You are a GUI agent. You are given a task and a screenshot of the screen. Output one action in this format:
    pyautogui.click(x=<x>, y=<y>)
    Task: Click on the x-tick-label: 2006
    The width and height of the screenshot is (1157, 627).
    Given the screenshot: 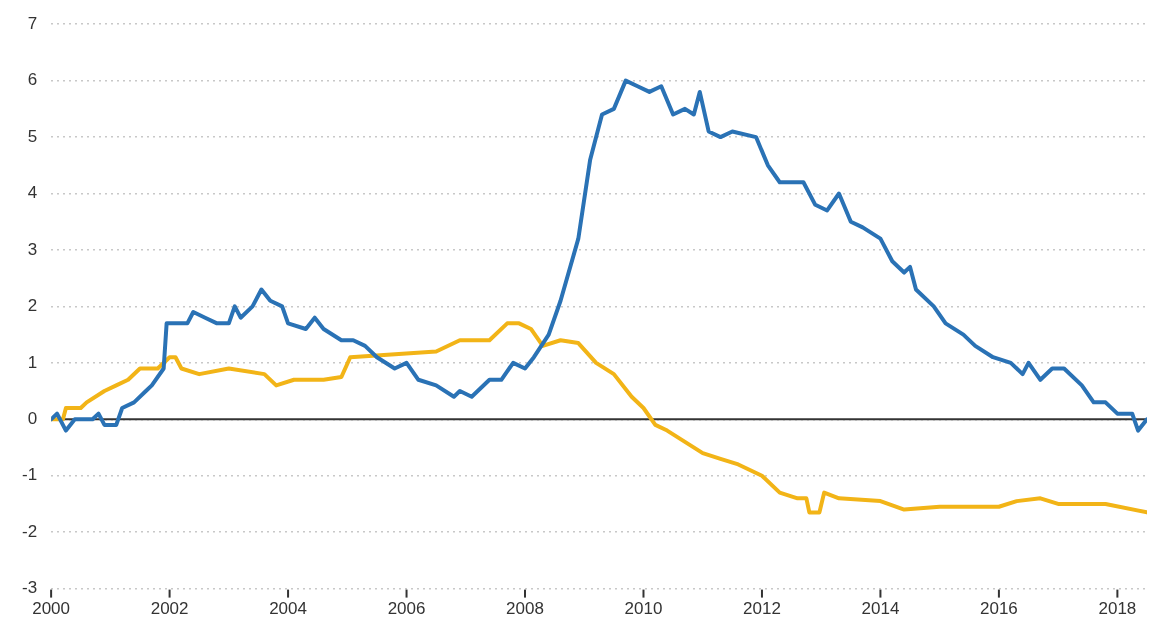 What is the action you would take?
    pyautogui.click(x=406, y=609)
    